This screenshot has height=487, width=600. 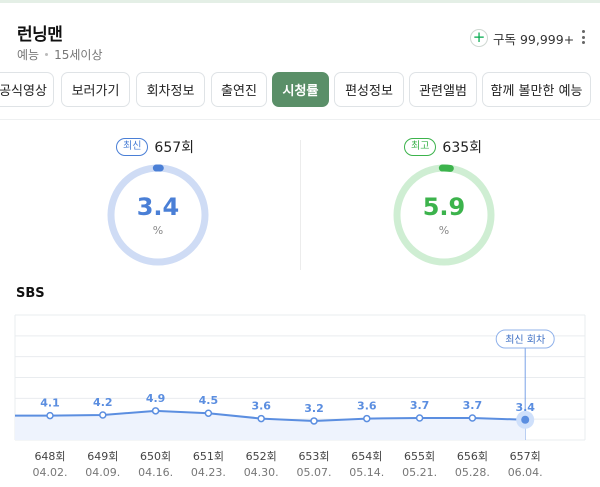 What do you see at coordinates (443, 89) in the screenshot?
I see `tab-related-album: 관련앨범` at bounding box center [443, 89].